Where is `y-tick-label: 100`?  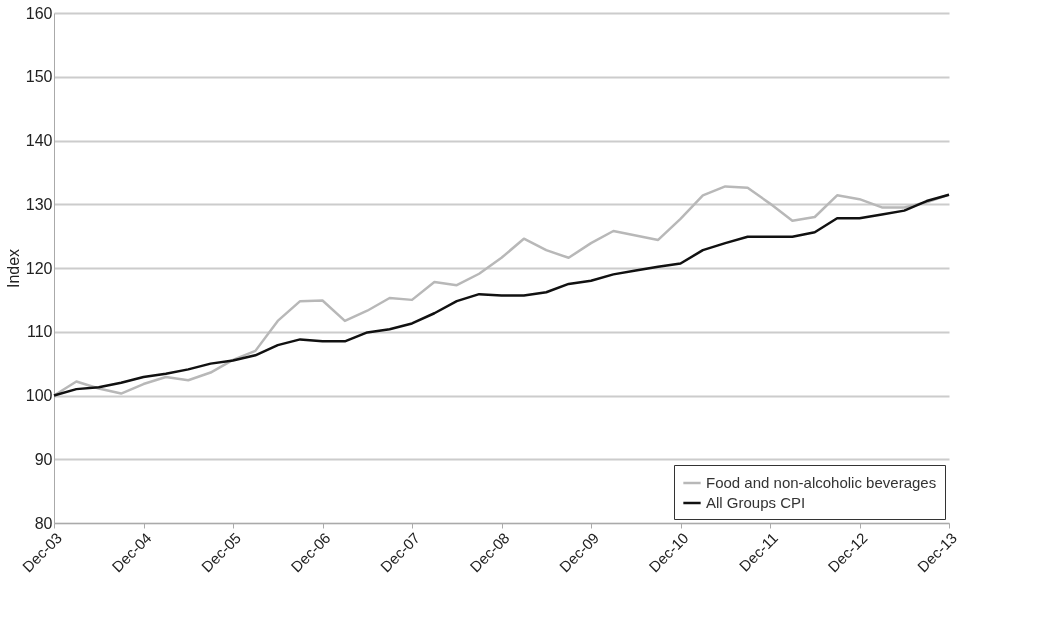
y-tick-label: 100 is located at coordinates (39, 395).